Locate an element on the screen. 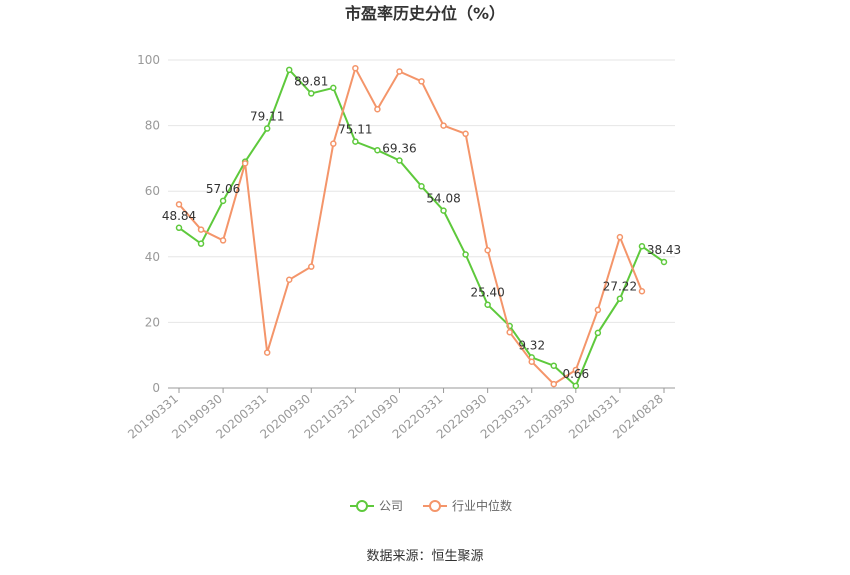  y-tick-label: 60 is located at coordinates (152, 191).